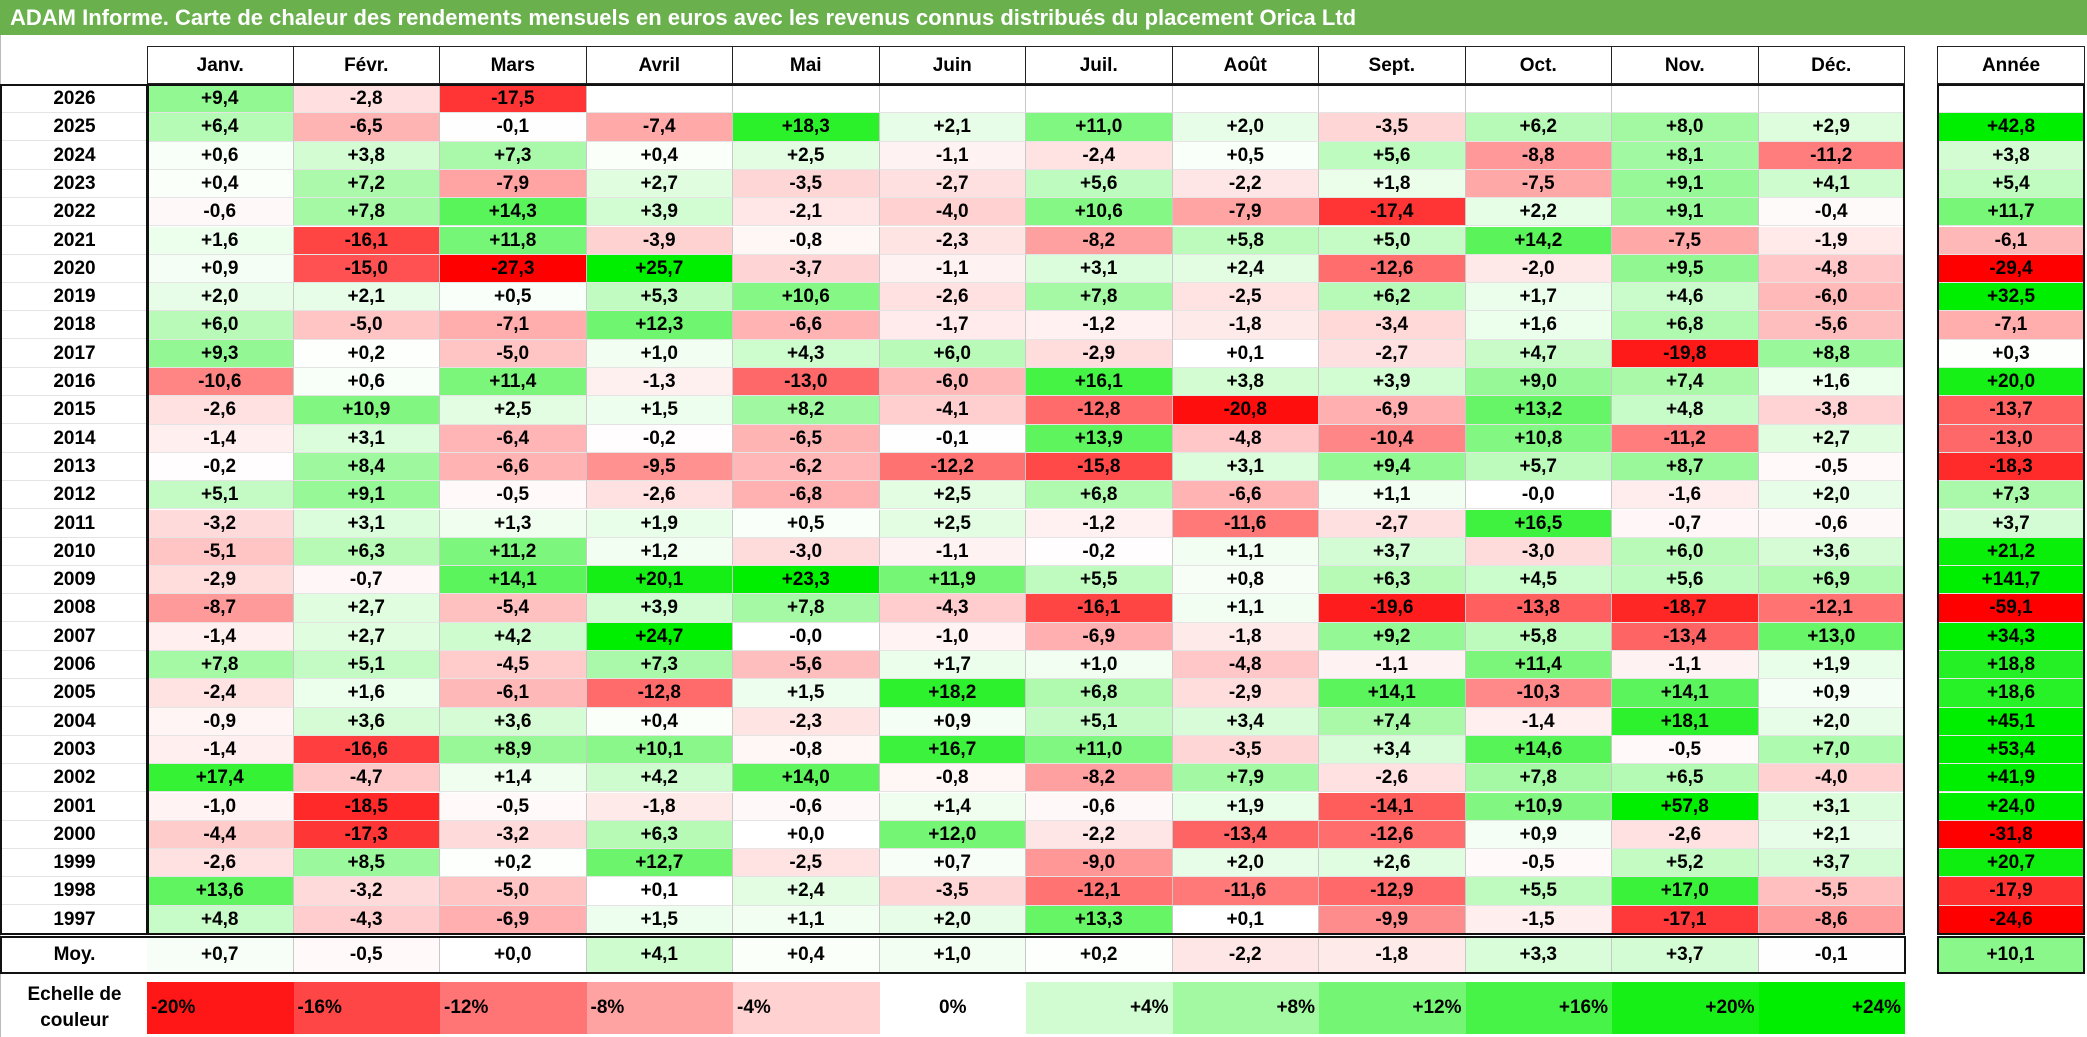 Image resolution: width=2087 pixels, height=1037 pixels. What do you see at coordinates (1685, 919) in the screenshot?
I see `heatmap-cell: -17,1` at bounding box center [1685, 919].